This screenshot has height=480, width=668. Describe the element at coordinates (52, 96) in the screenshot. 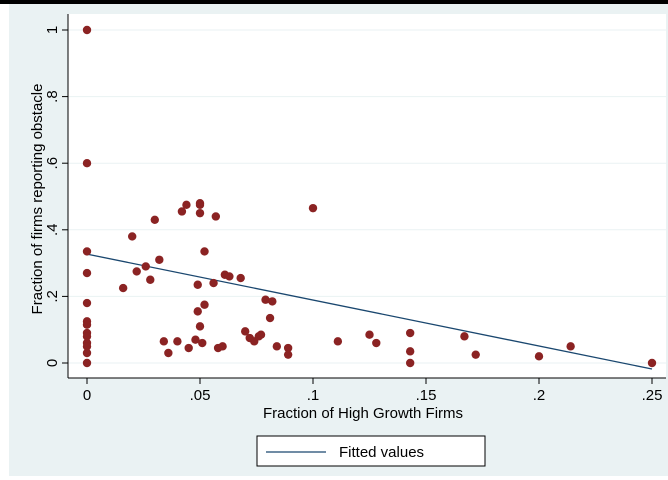

I see `y-tick-label-4: .8` at that location.